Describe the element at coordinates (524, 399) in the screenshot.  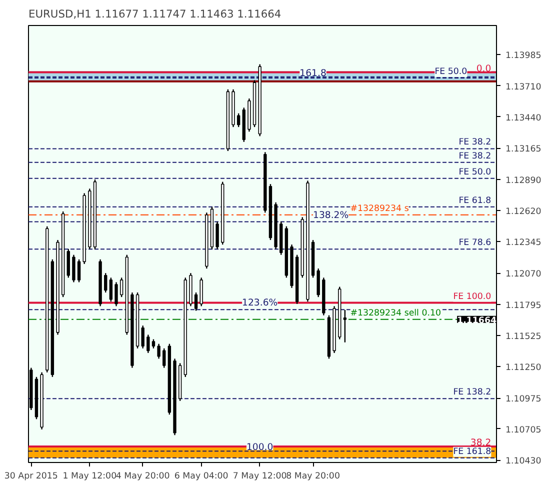
I see `y-tick-label: 1.10975` at that location.